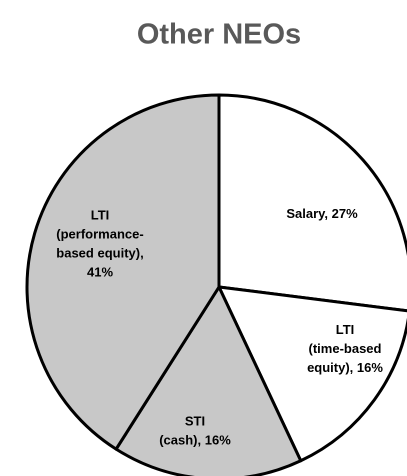  What do you see at coordinates (195, 440) in the screenshot?
I see `data-label-line: (cash), 16%` at bounding box center [195, 440].